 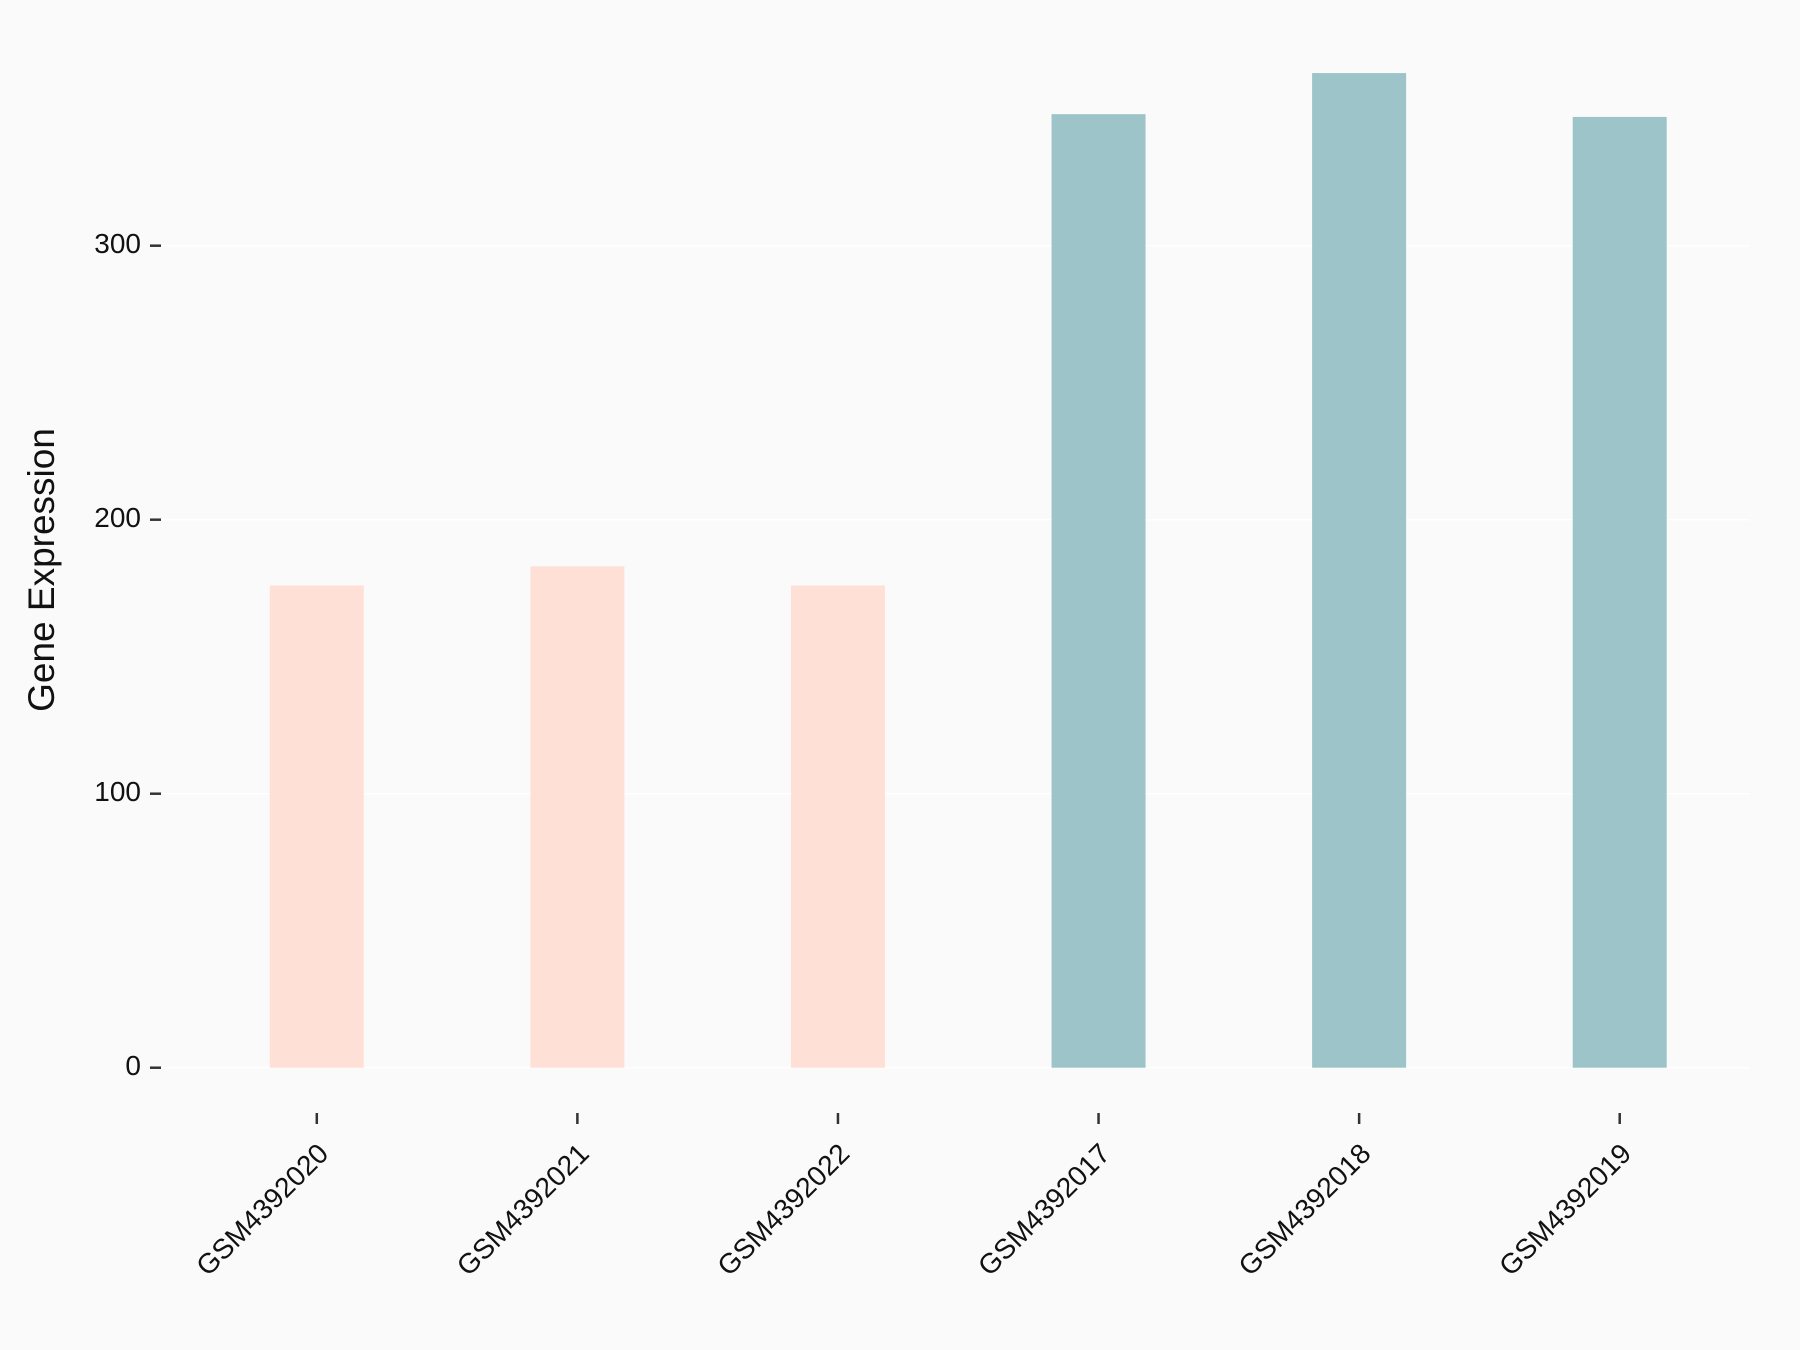 I want to click on y-tick-label: 300, so click(x=117, y=243).